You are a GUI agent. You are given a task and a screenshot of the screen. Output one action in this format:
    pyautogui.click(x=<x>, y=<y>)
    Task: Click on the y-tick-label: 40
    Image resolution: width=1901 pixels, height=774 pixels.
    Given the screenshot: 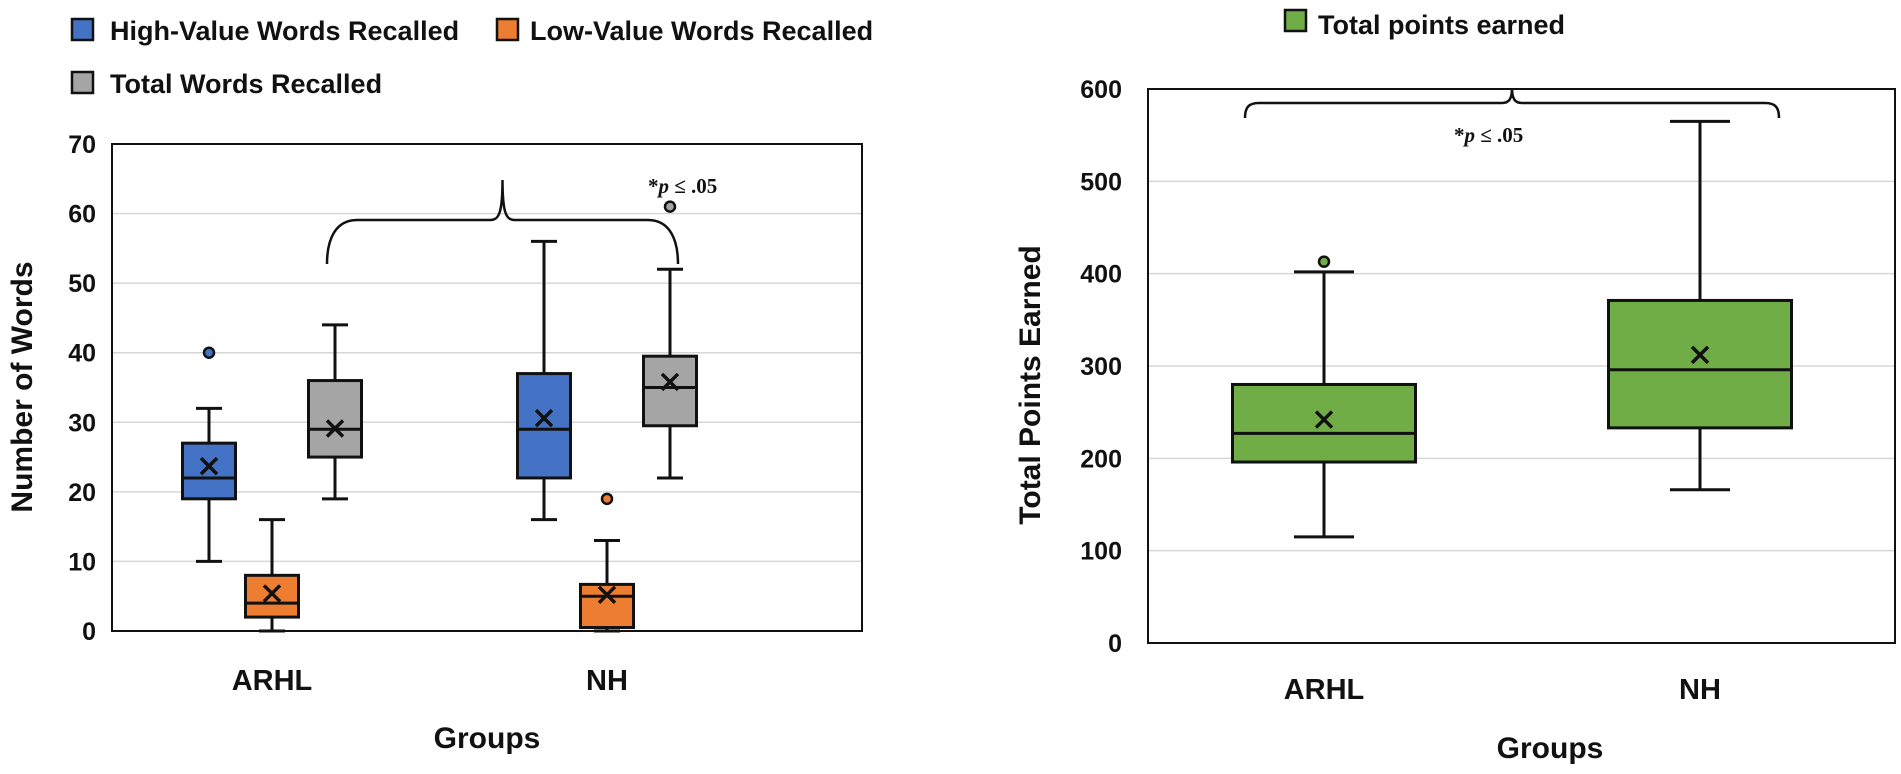 What is the action you would take?
    pyautogui.click(x=82, y=354)
    